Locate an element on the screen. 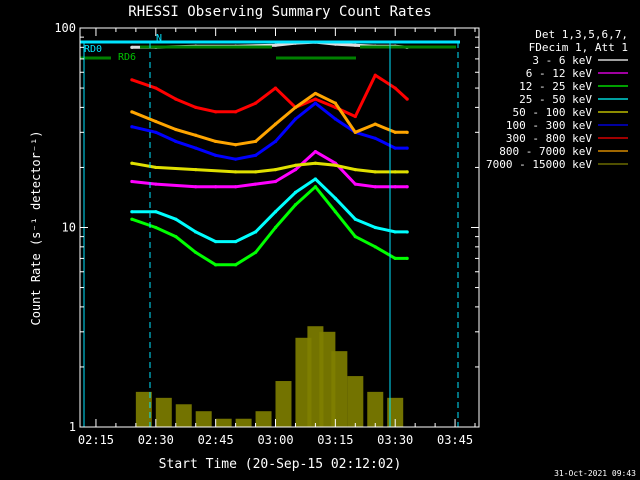 This screenshot has height=480, width=640. annotation-label: RD0 is located at coordinates (93, 49).